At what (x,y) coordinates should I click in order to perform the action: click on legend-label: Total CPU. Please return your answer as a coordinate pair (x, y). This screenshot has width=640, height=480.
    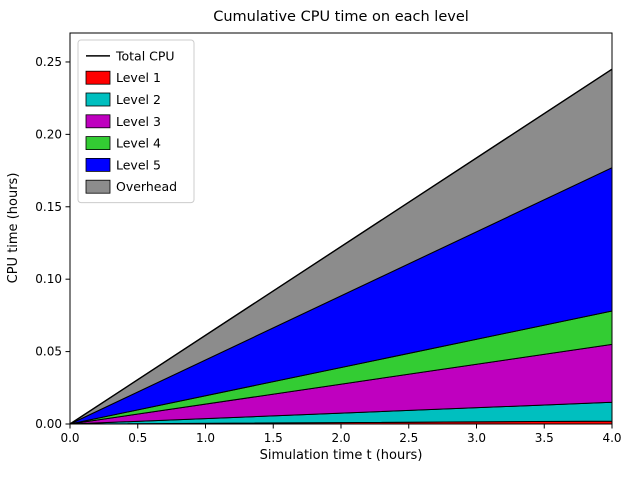
    Looking at the image, I should click on (145, 55).